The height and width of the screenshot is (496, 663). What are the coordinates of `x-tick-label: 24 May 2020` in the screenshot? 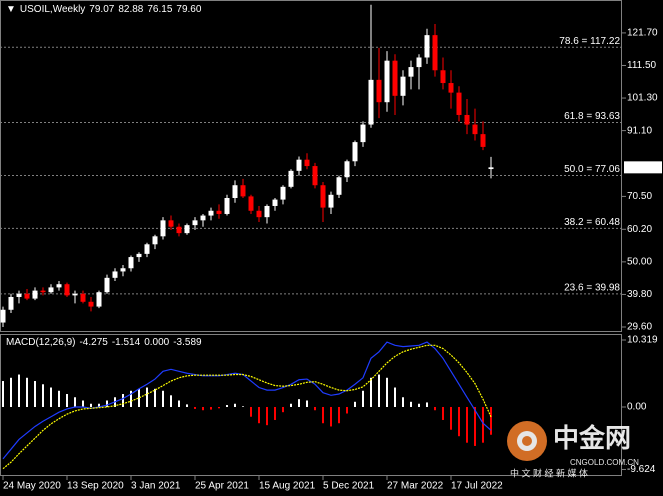 It's located at (32, 486).